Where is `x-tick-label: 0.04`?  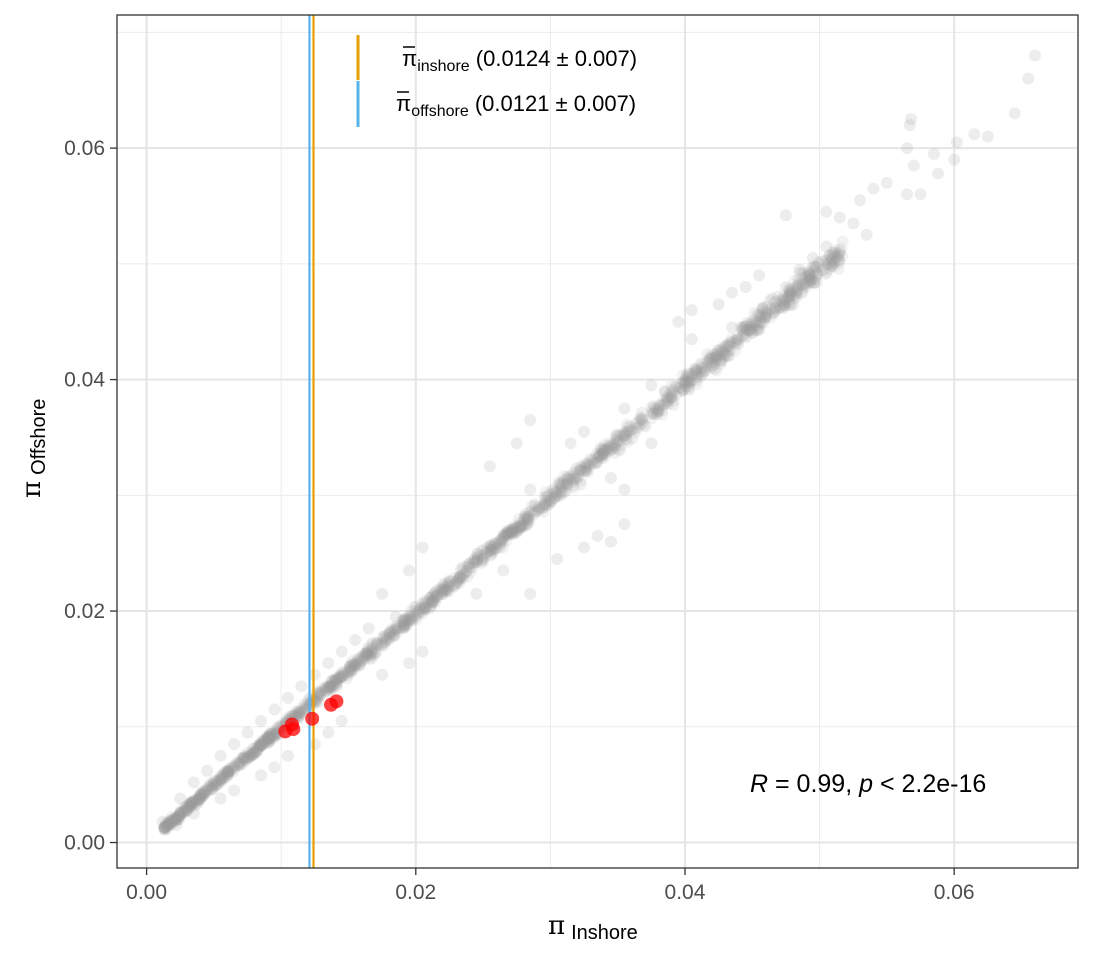 x-tick-label: 0.04 is located at coordinates (685, 892).